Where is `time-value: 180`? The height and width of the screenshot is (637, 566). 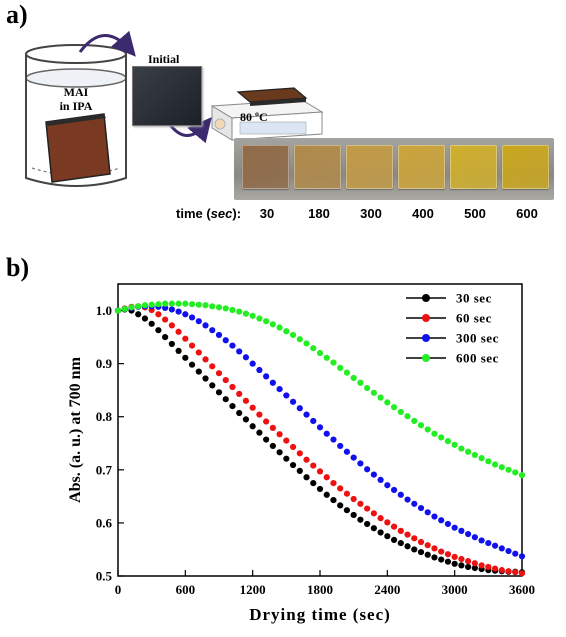
time-value: 180 is located at coordinates (319, 213).